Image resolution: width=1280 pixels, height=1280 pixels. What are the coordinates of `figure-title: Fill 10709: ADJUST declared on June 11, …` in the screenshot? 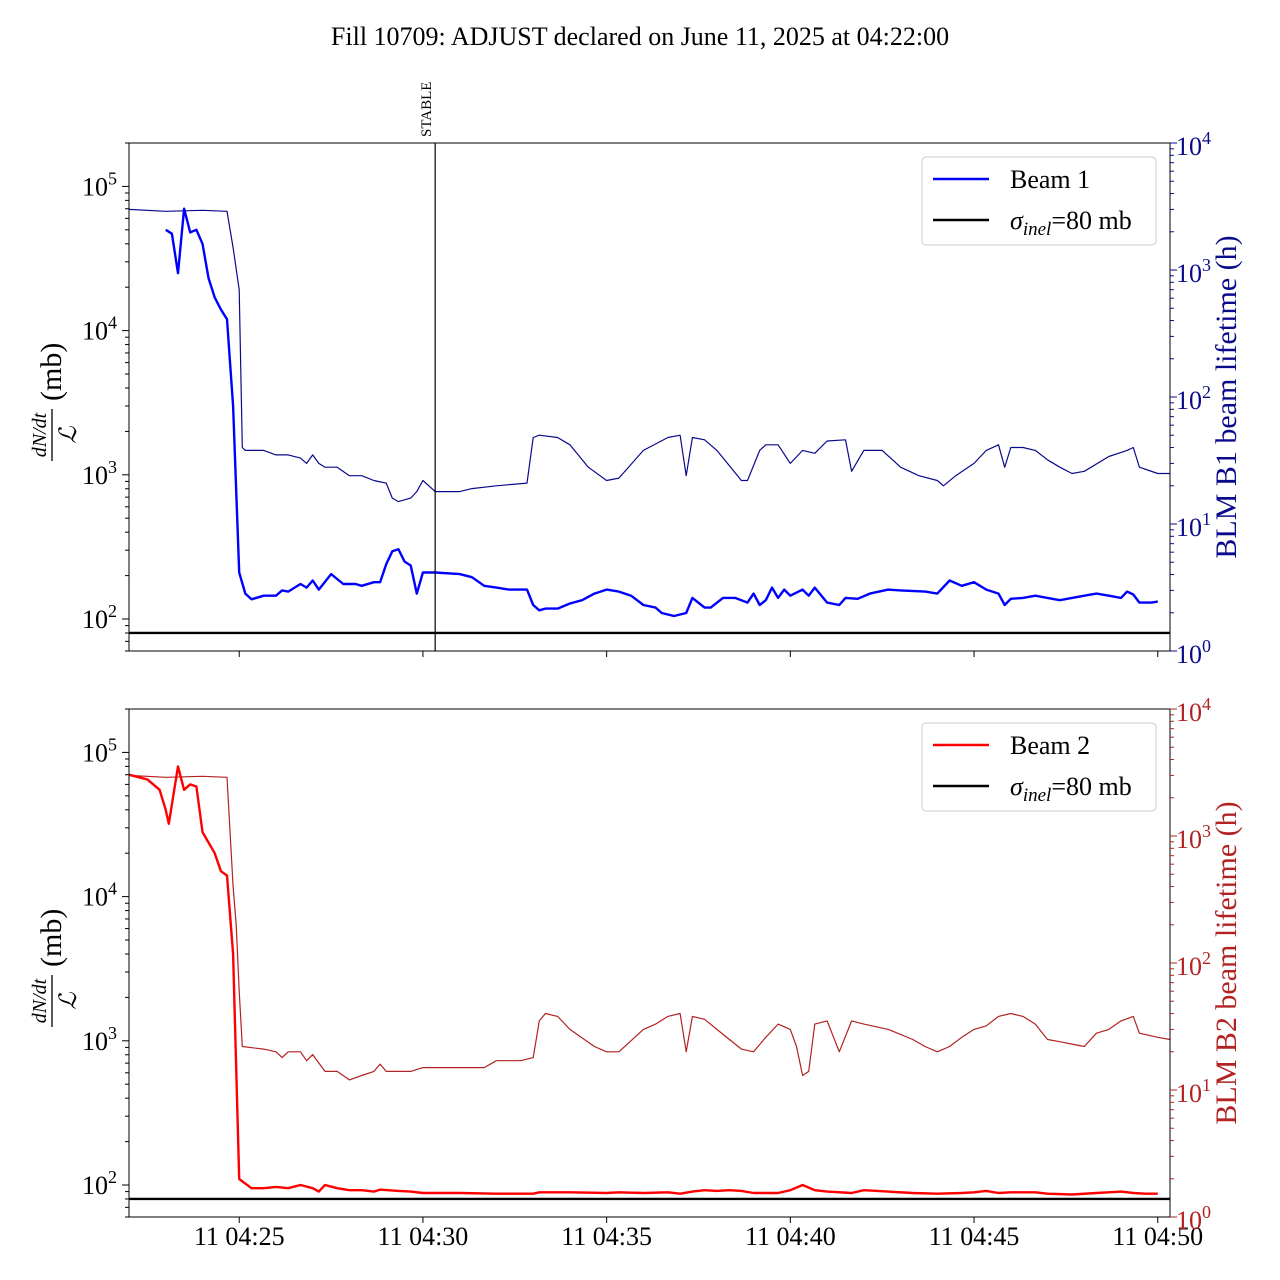 It's located at (640, 36).